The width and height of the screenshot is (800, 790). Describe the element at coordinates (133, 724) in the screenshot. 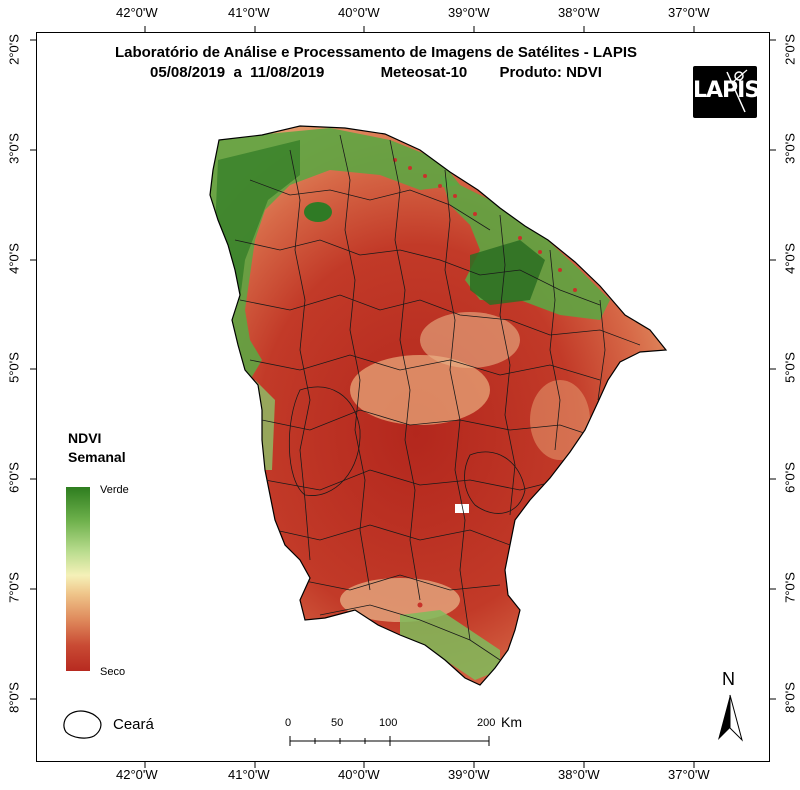

I see `inset-label: Ceará` at that location.